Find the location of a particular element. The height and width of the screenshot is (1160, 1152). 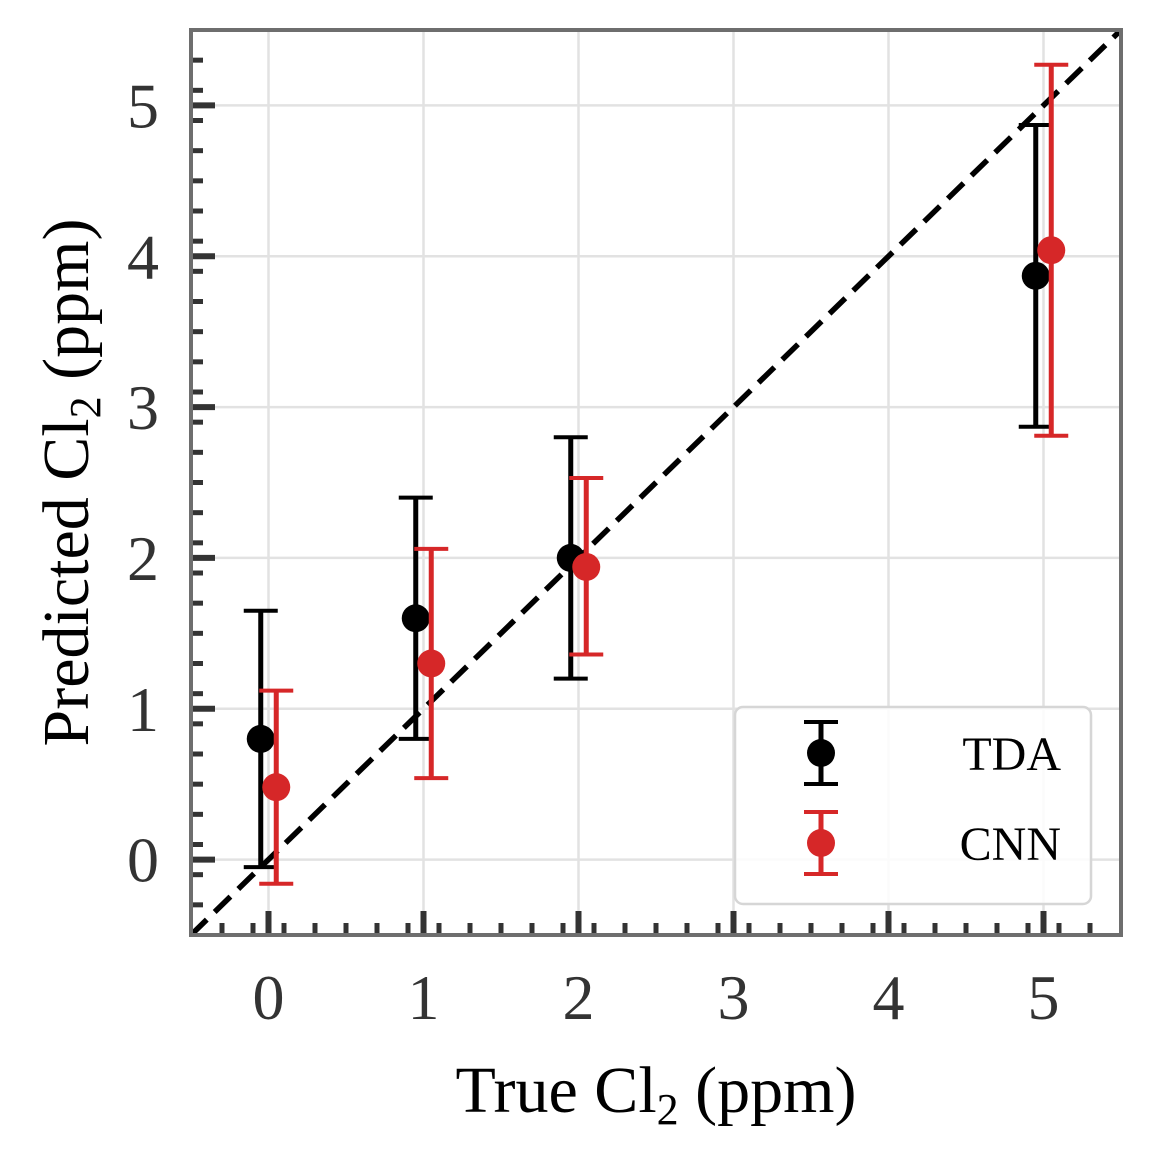

legend-item-tda: TDA is located at coordinates (932, 753).